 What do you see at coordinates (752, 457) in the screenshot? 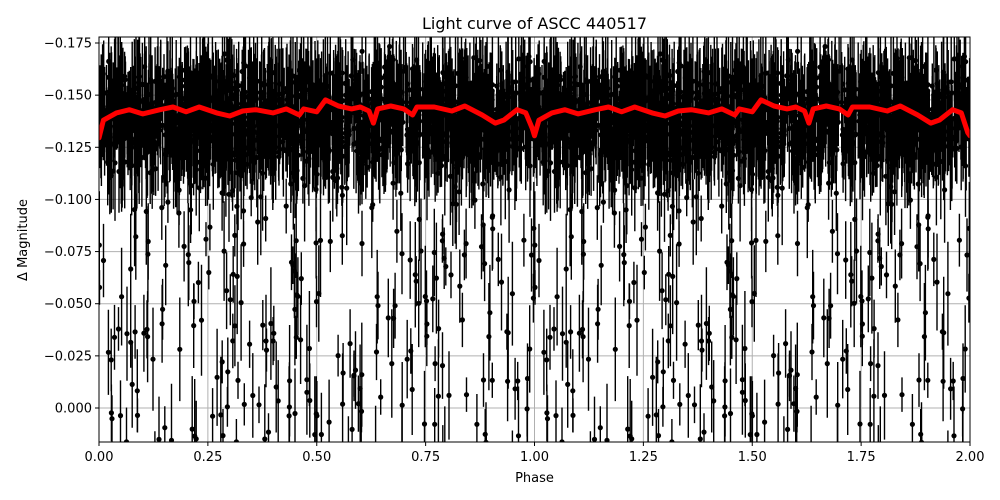
I see `x-tick-label: 1.50` at bounding box center [752, 457].